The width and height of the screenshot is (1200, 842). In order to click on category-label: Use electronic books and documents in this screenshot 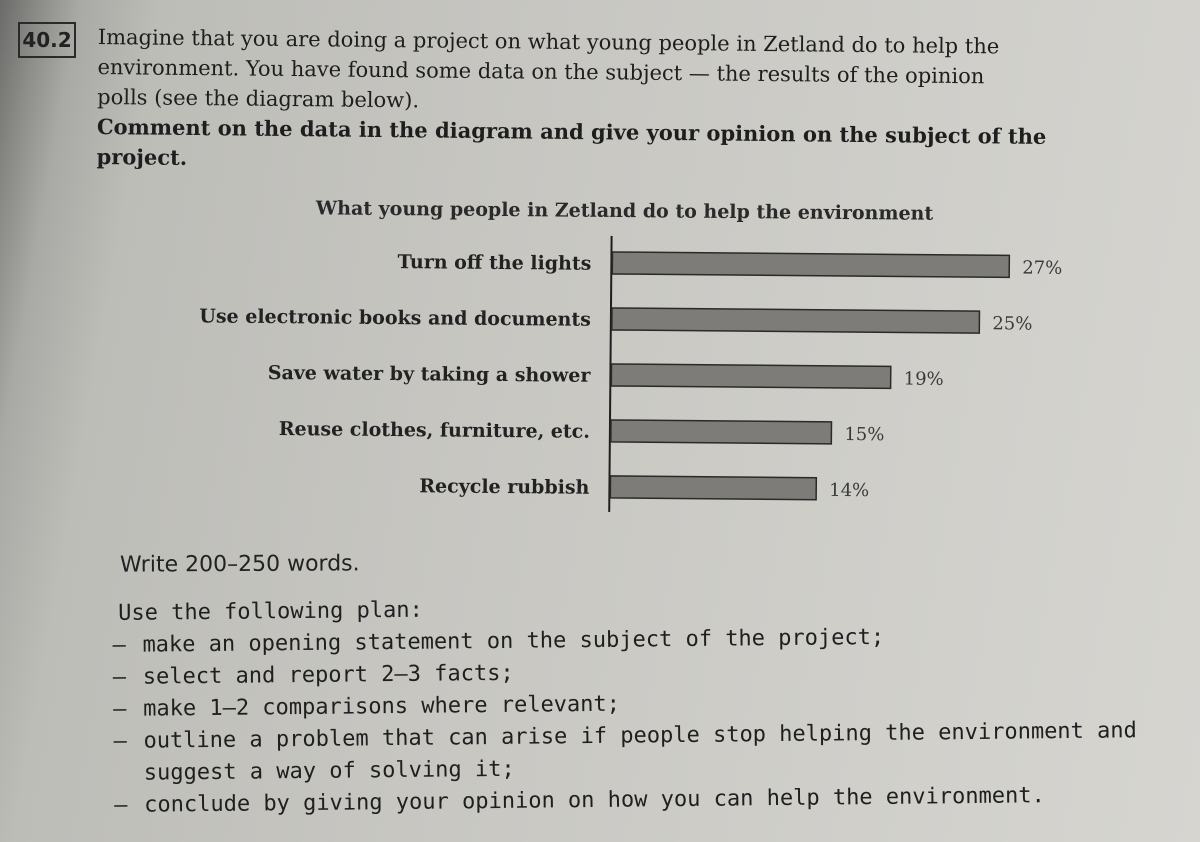, I will do `click(395, 317)`.